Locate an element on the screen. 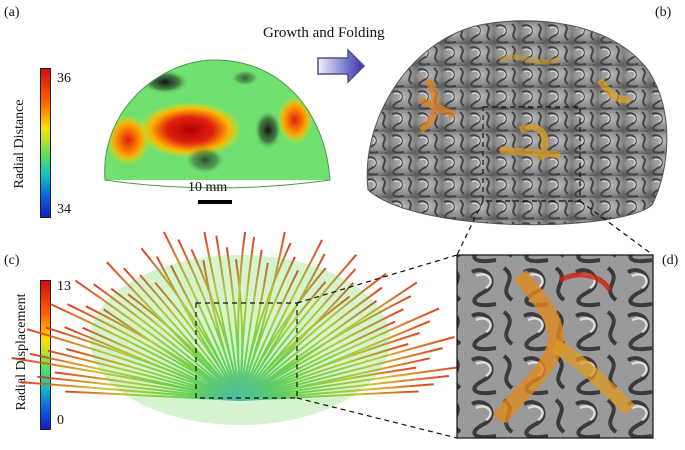  zoom-box-c is located at coordinates (246, 350).